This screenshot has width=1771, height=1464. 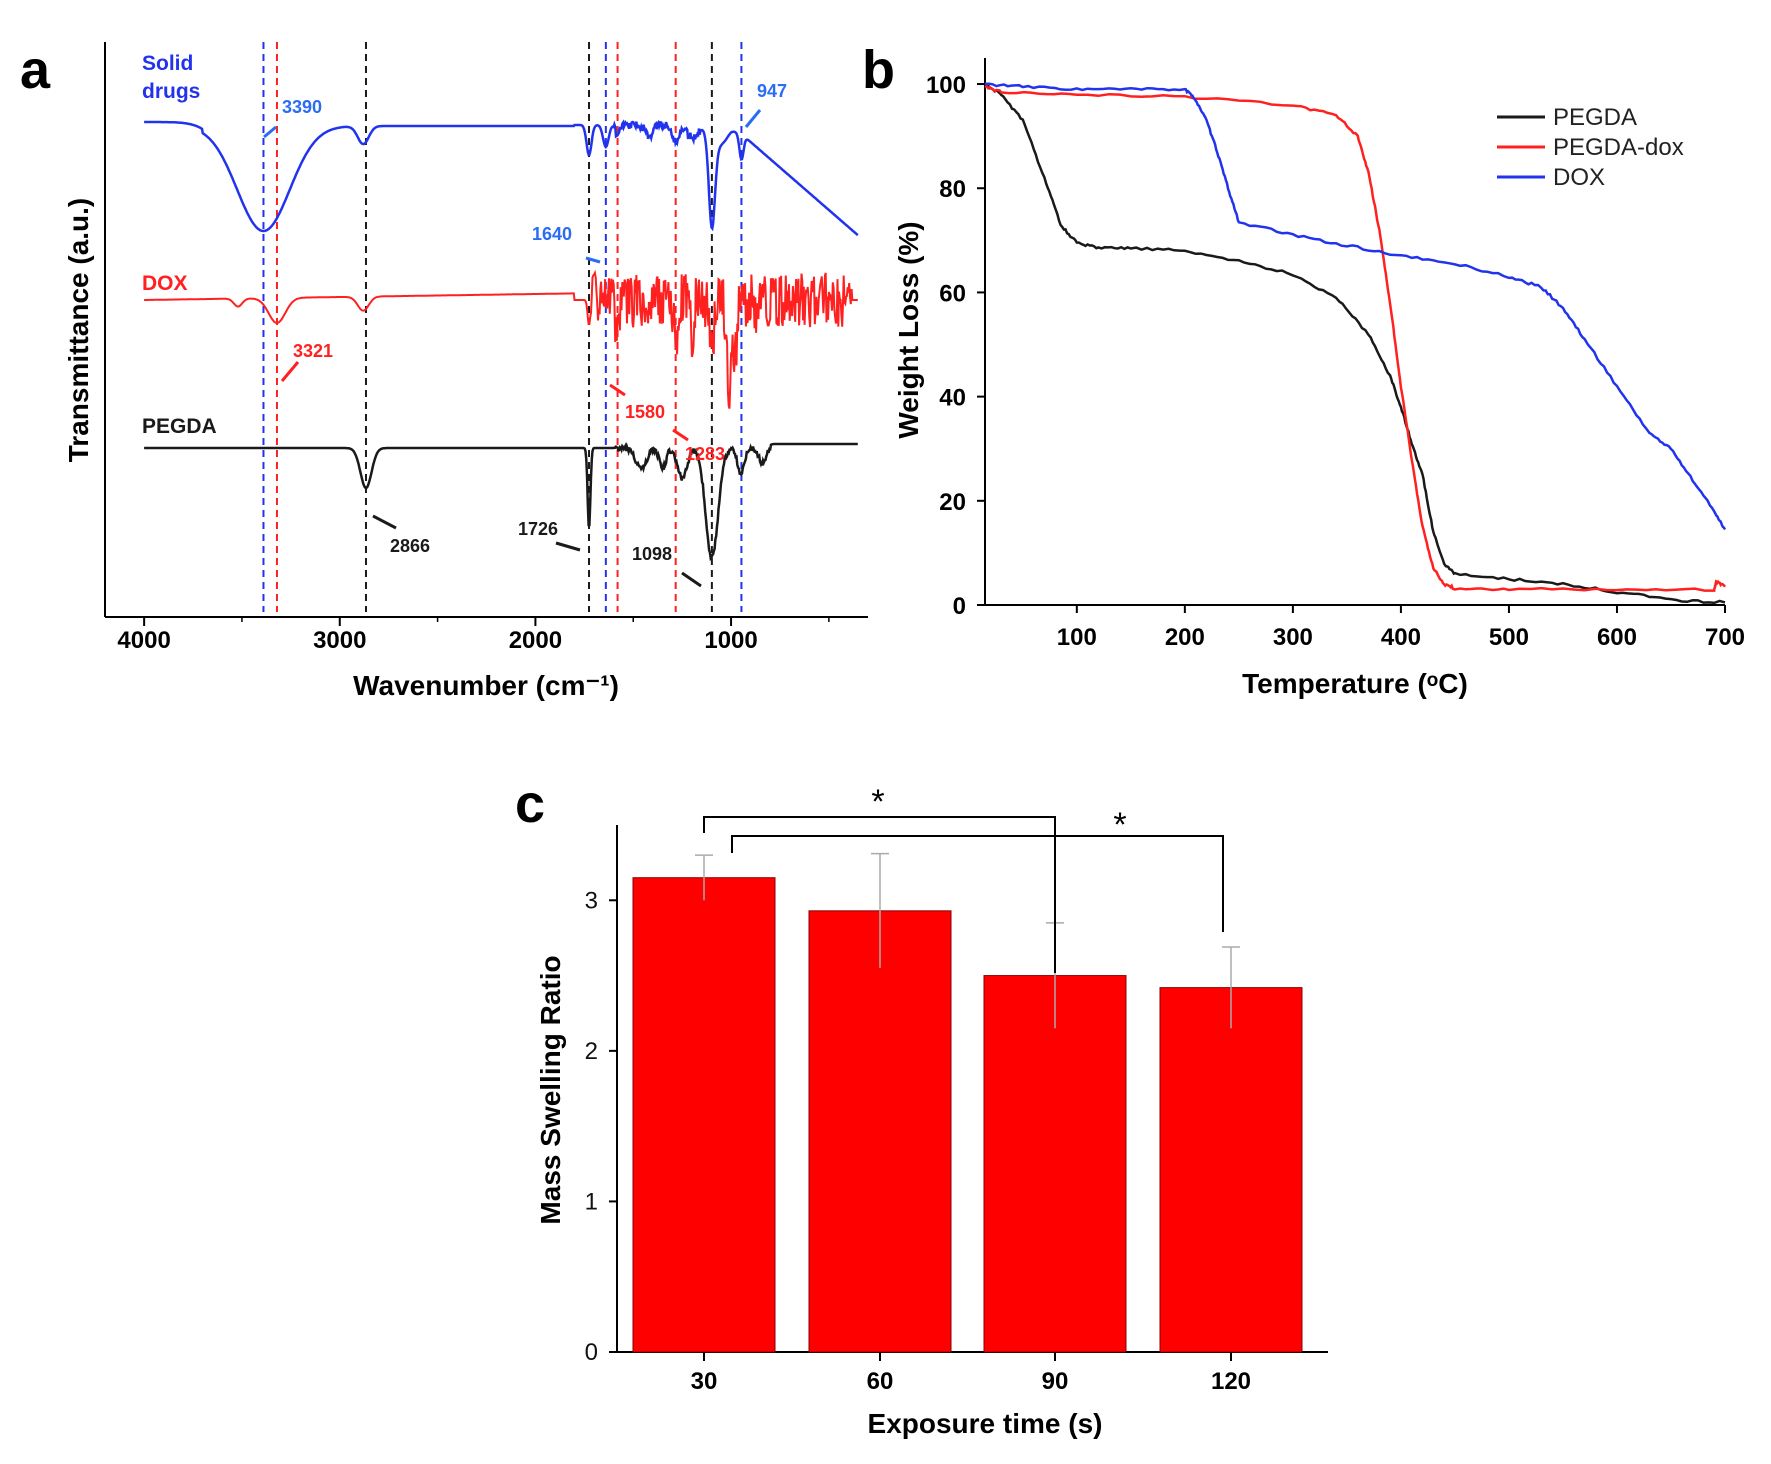 What do you see at coordinates (730, 640) in the screenshot?
I see `x-tick-label-a-1000: 1000` at bounding box center [730, 640].